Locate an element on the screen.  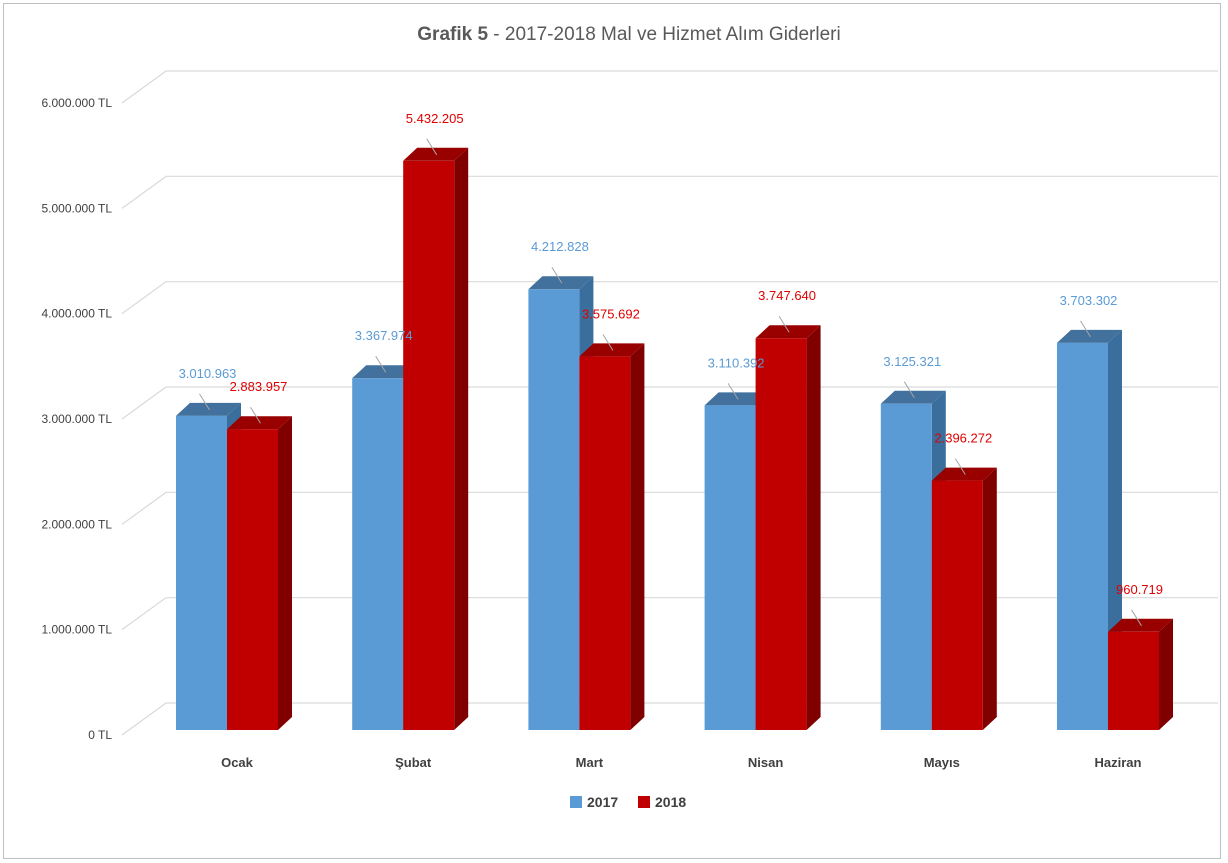
chart-title-bold: Grafik 5 is located at coordinates (452, 34).